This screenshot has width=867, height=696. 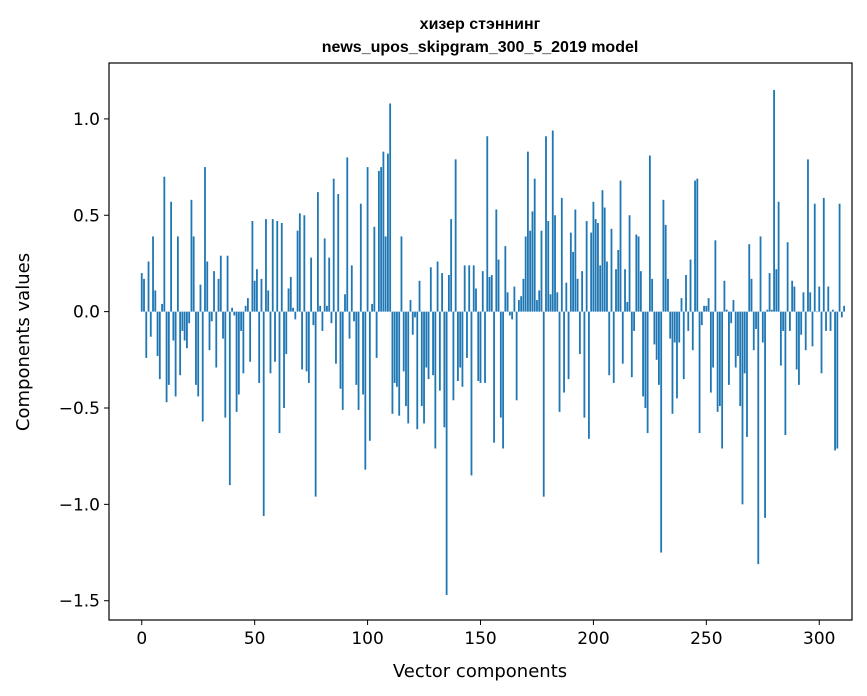 What do you see at coordinates (79, 602) in the screenshot?
I see `y-tick-label: −1.5` at bounding box center [79, 602].